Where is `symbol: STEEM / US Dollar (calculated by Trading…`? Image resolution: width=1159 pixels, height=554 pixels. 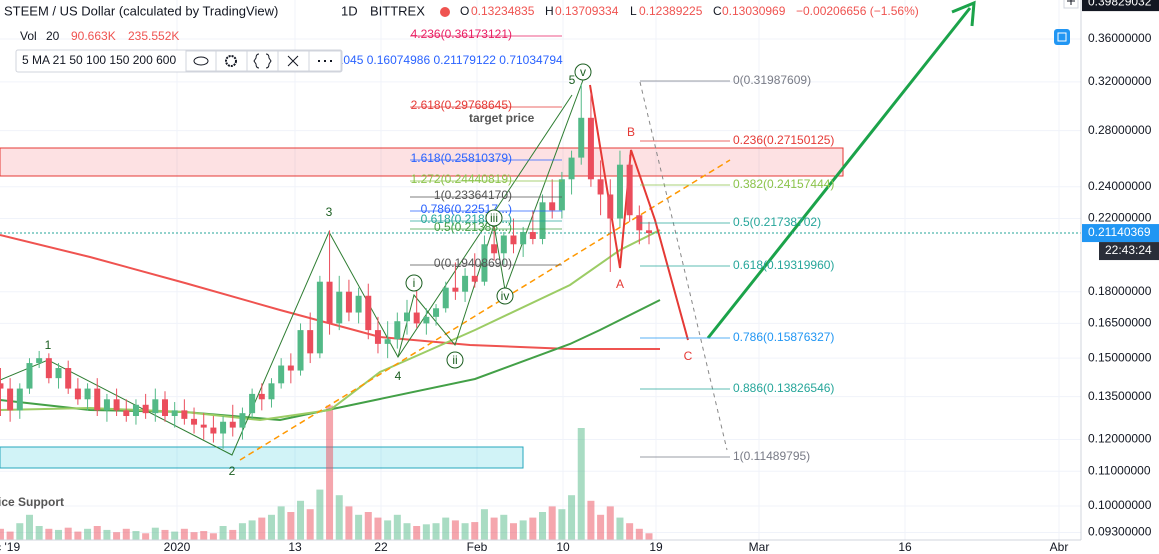 symbol: STEEM / US Dollar (calculated by Trading… is located at coordinates (141, 10).